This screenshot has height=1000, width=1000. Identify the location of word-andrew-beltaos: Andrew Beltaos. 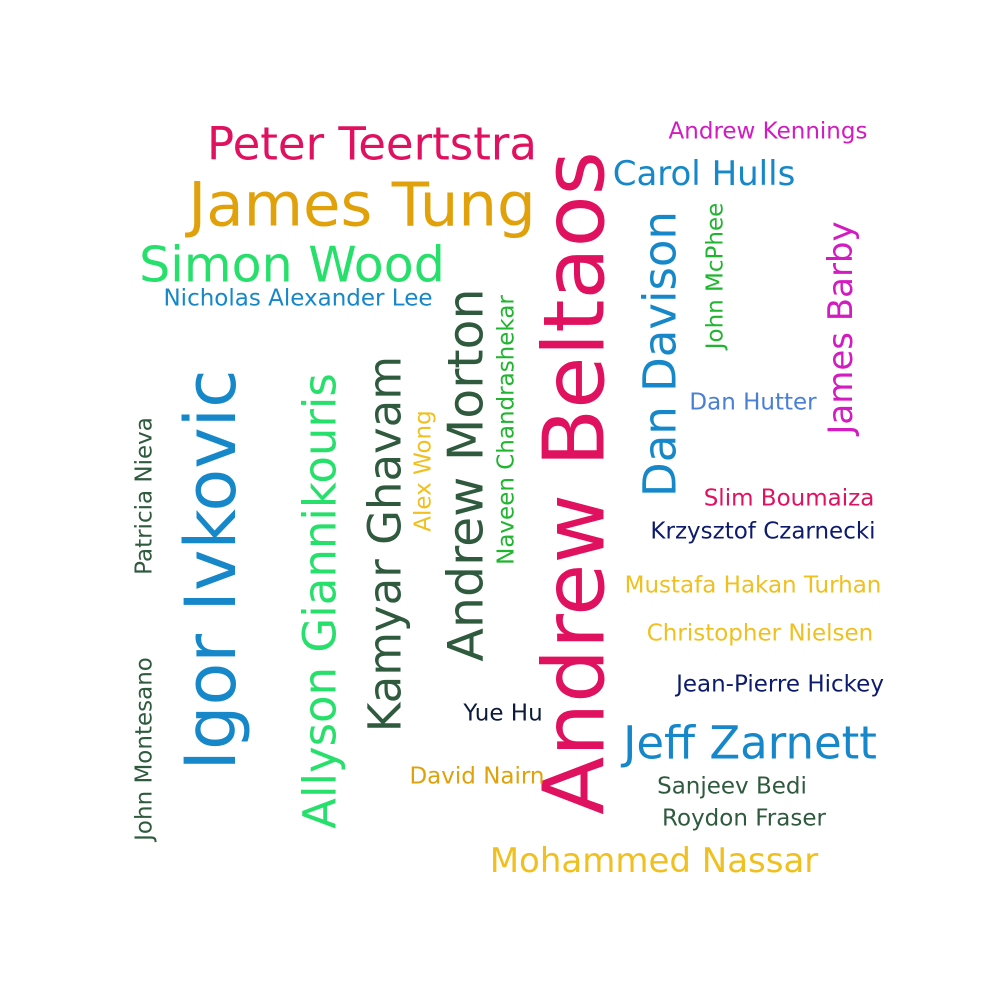
(575, 483).